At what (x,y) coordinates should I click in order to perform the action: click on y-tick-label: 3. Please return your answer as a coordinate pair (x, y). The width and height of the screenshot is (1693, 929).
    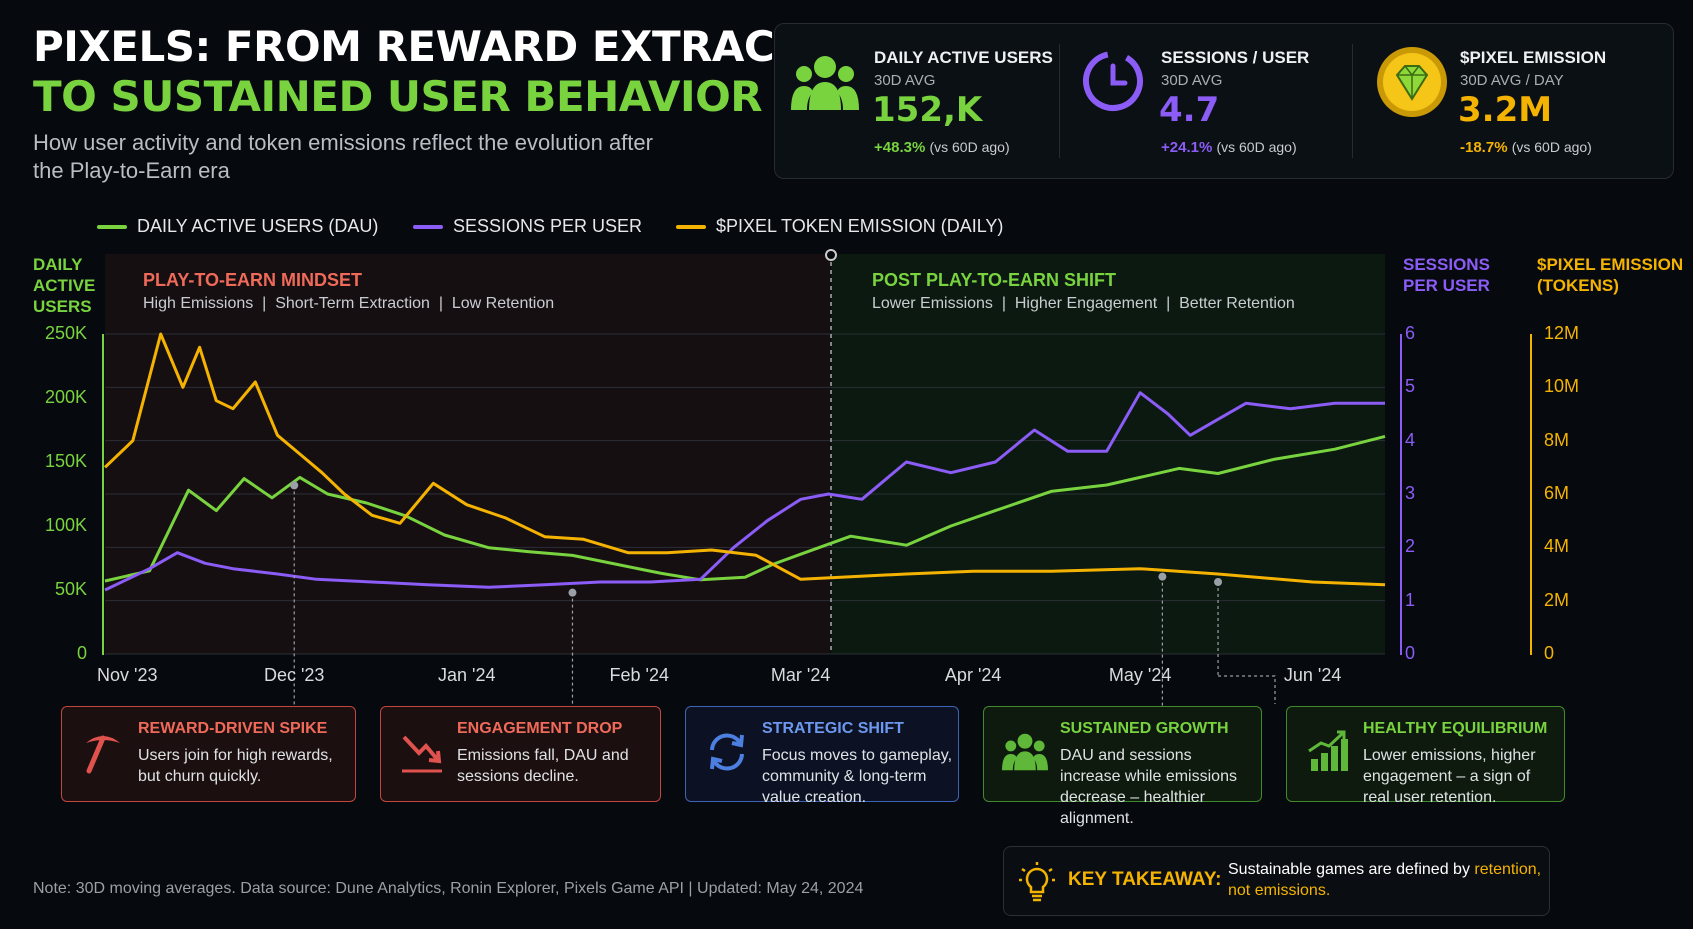
    Looking at the image, I should click on (1410, 493).